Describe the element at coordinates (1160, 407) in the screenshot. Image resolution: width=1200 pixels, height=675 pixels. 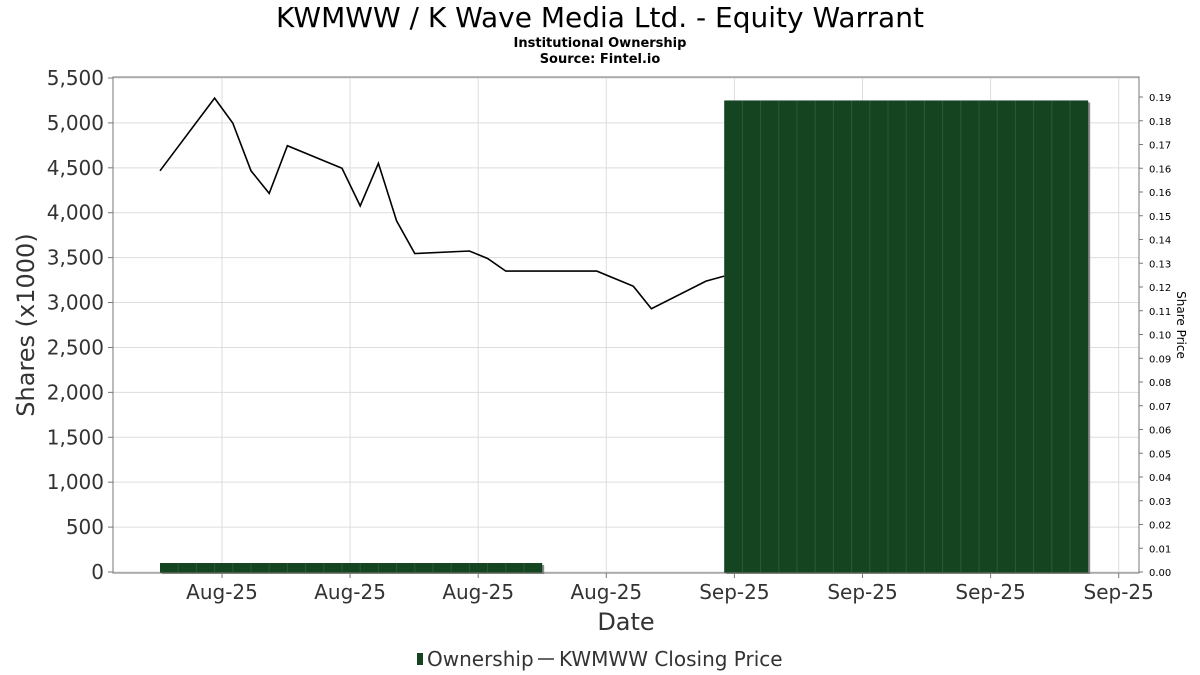
I see `y2-tick-label: 0.07` at that location.